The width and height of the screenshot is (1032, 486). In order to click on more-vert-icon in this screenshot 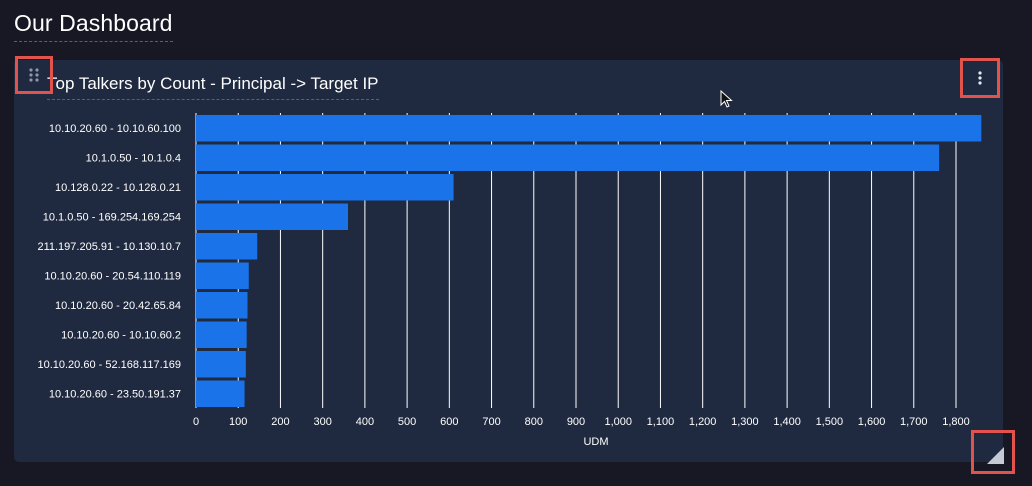, I will do `click(980, 78)`.